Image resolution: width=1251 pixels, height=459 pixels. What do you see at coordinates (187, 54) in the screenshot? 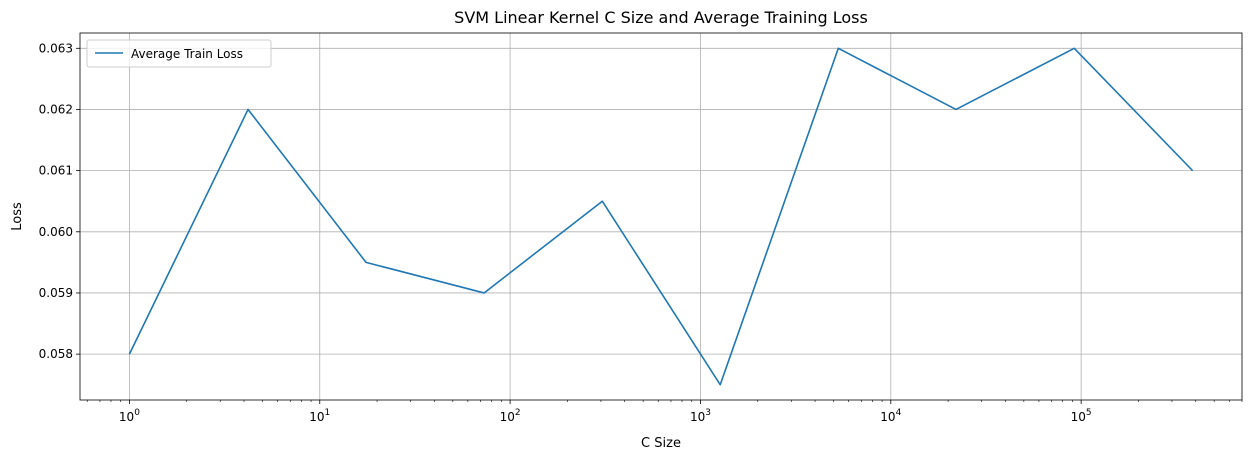
I see `legend-label: Average Train Loss` at bounding box center [187, 54].